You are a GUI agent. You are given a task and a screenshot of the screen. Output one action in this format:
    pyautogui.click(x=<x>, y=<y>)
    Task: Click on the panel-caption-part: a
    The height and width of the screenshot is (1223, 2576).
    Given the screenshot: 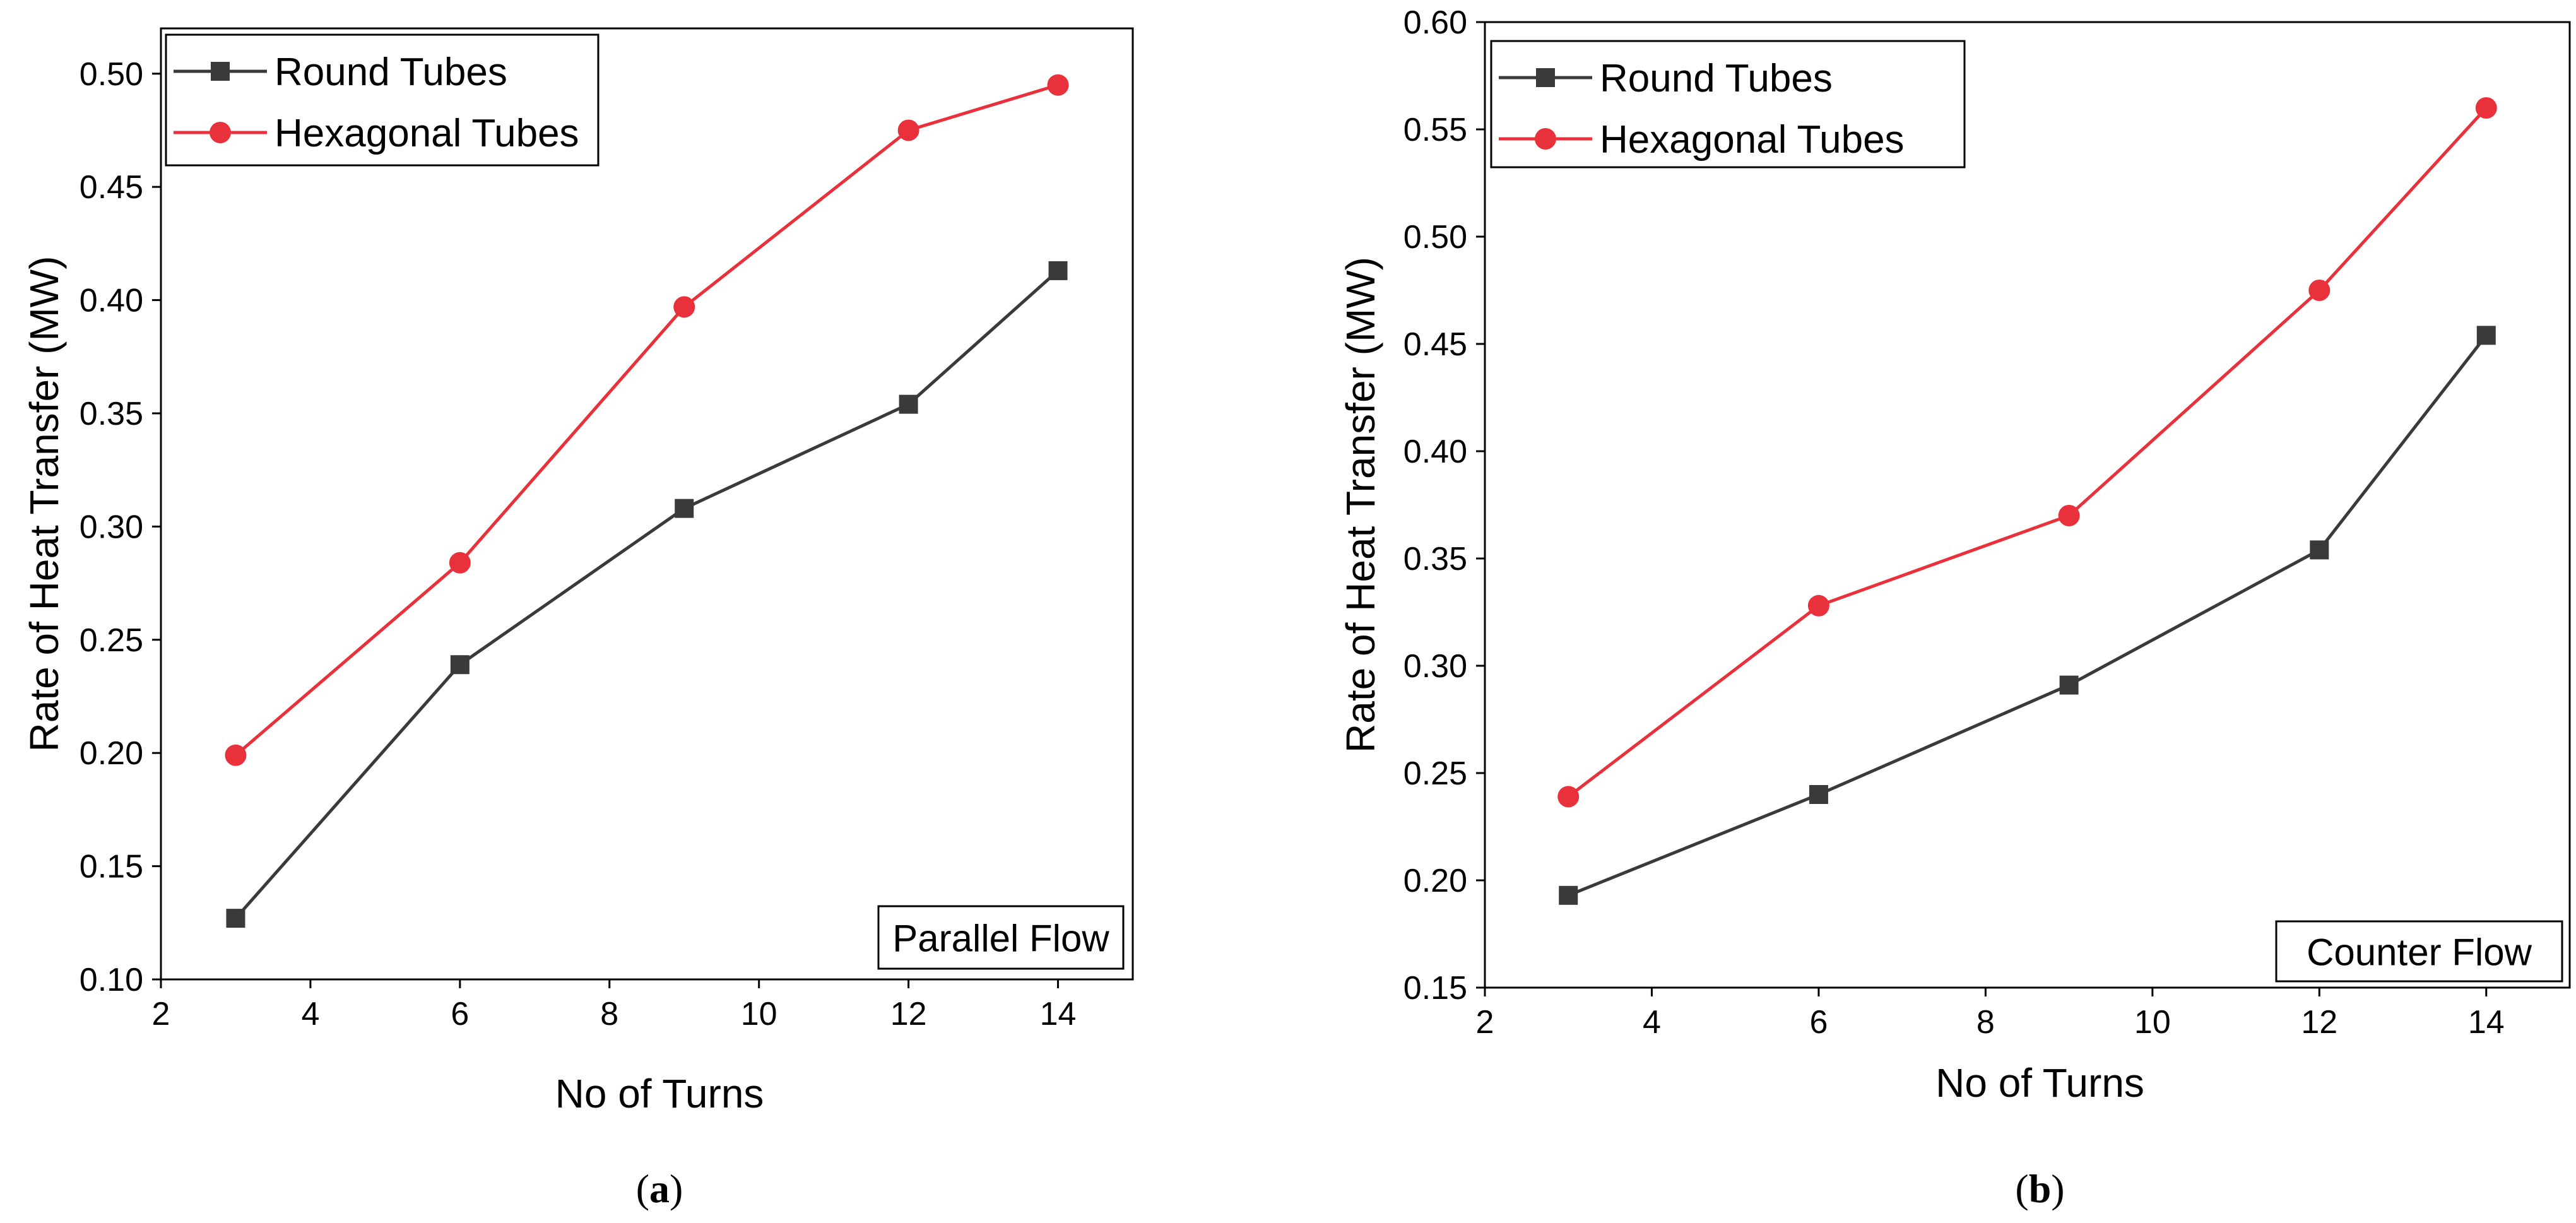 What is the action you would take?
    pyautogui.click(x=660, y=1189)
    